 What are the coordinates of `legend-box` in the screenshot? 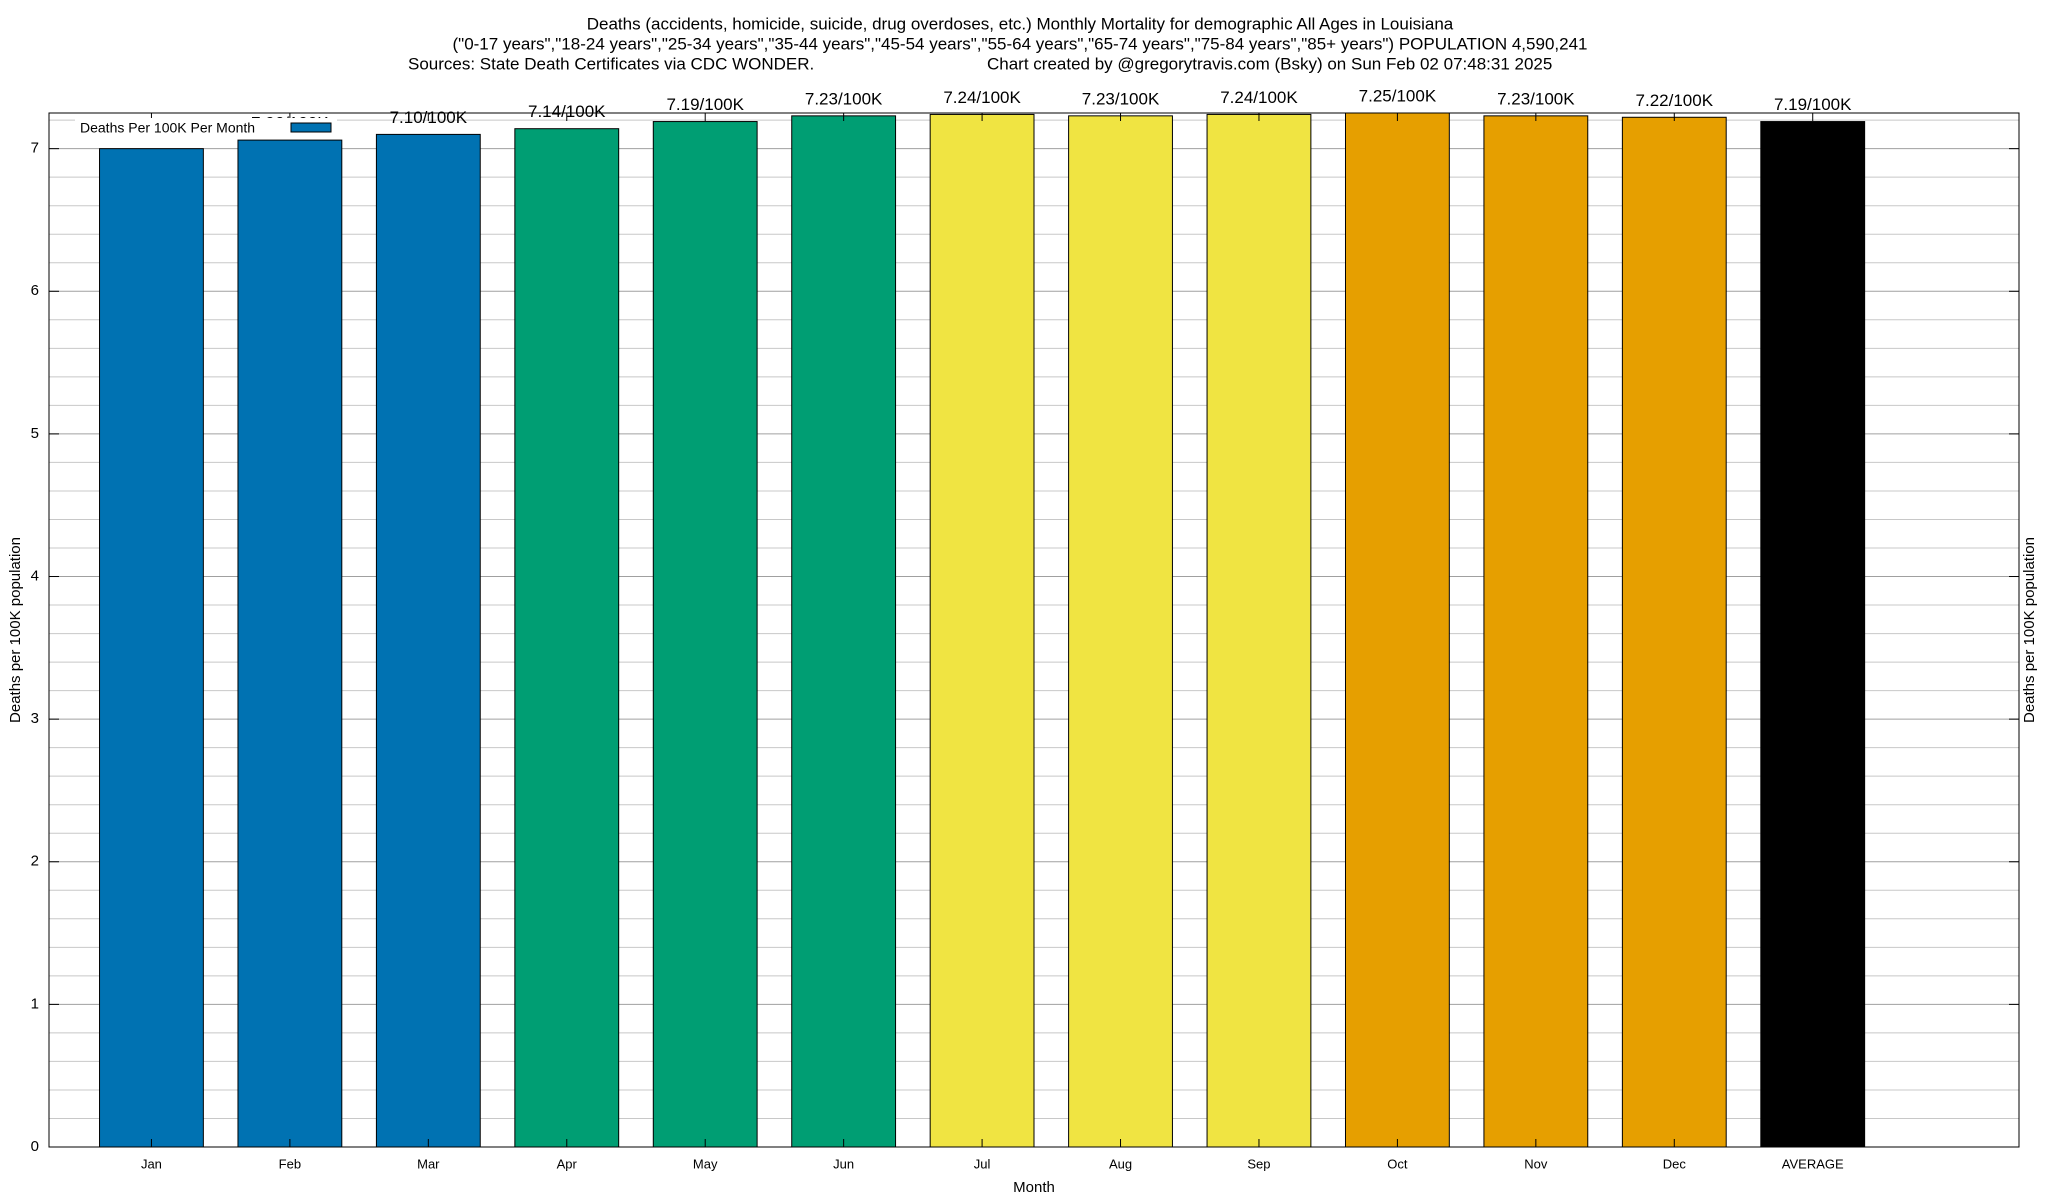 It's located at (206, 128).